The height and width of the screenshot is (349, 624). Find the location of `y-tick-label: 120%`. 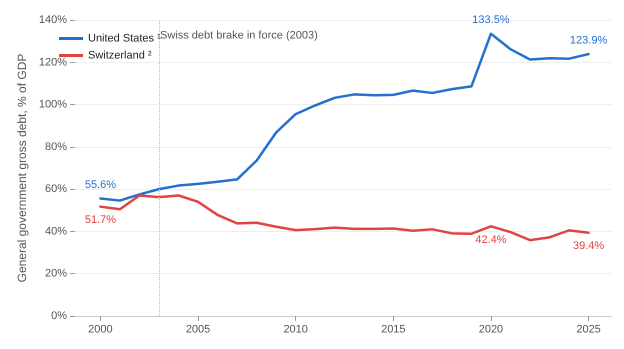

y-tick-label: 120% is located at coordinates (53, 62).